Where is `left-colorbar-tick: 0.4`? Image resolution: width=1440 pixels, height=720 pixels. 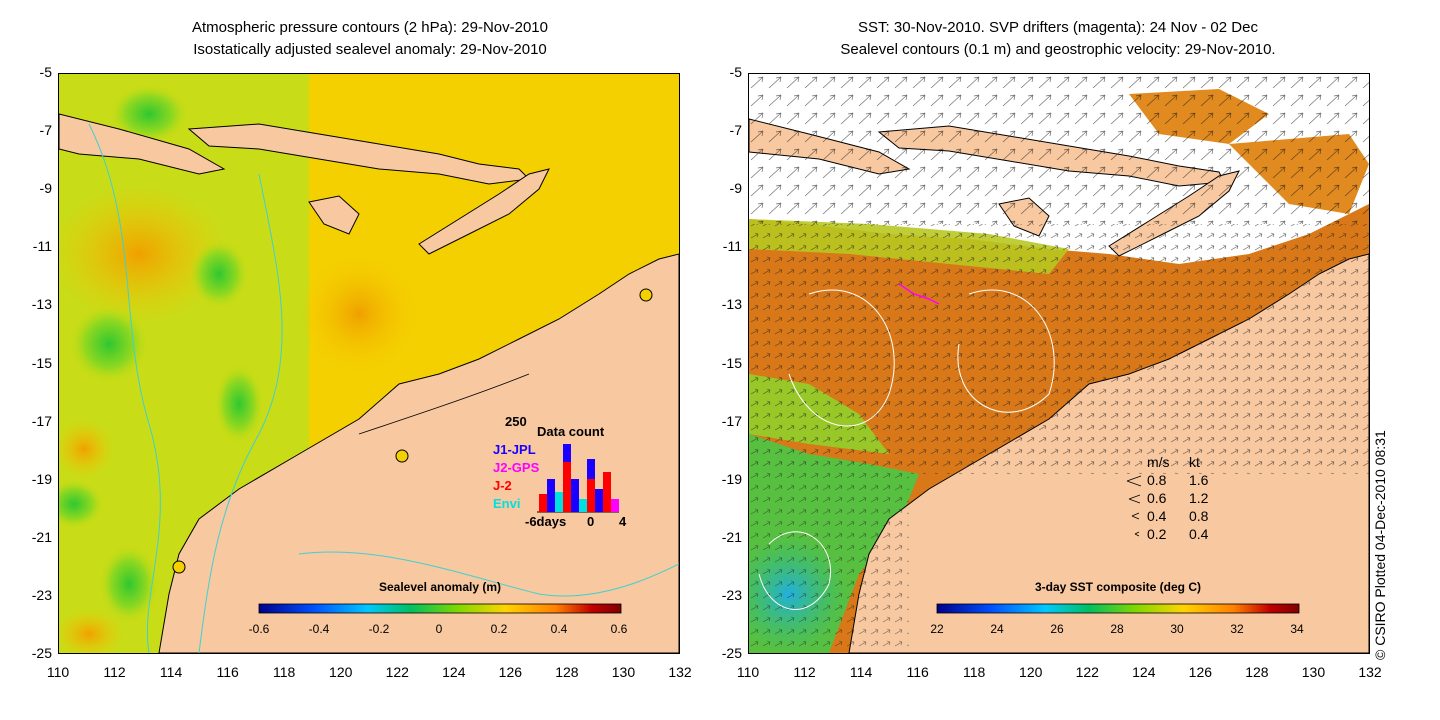
left-colorbar-tick: 0.4 is located at coordinates (559, 629).